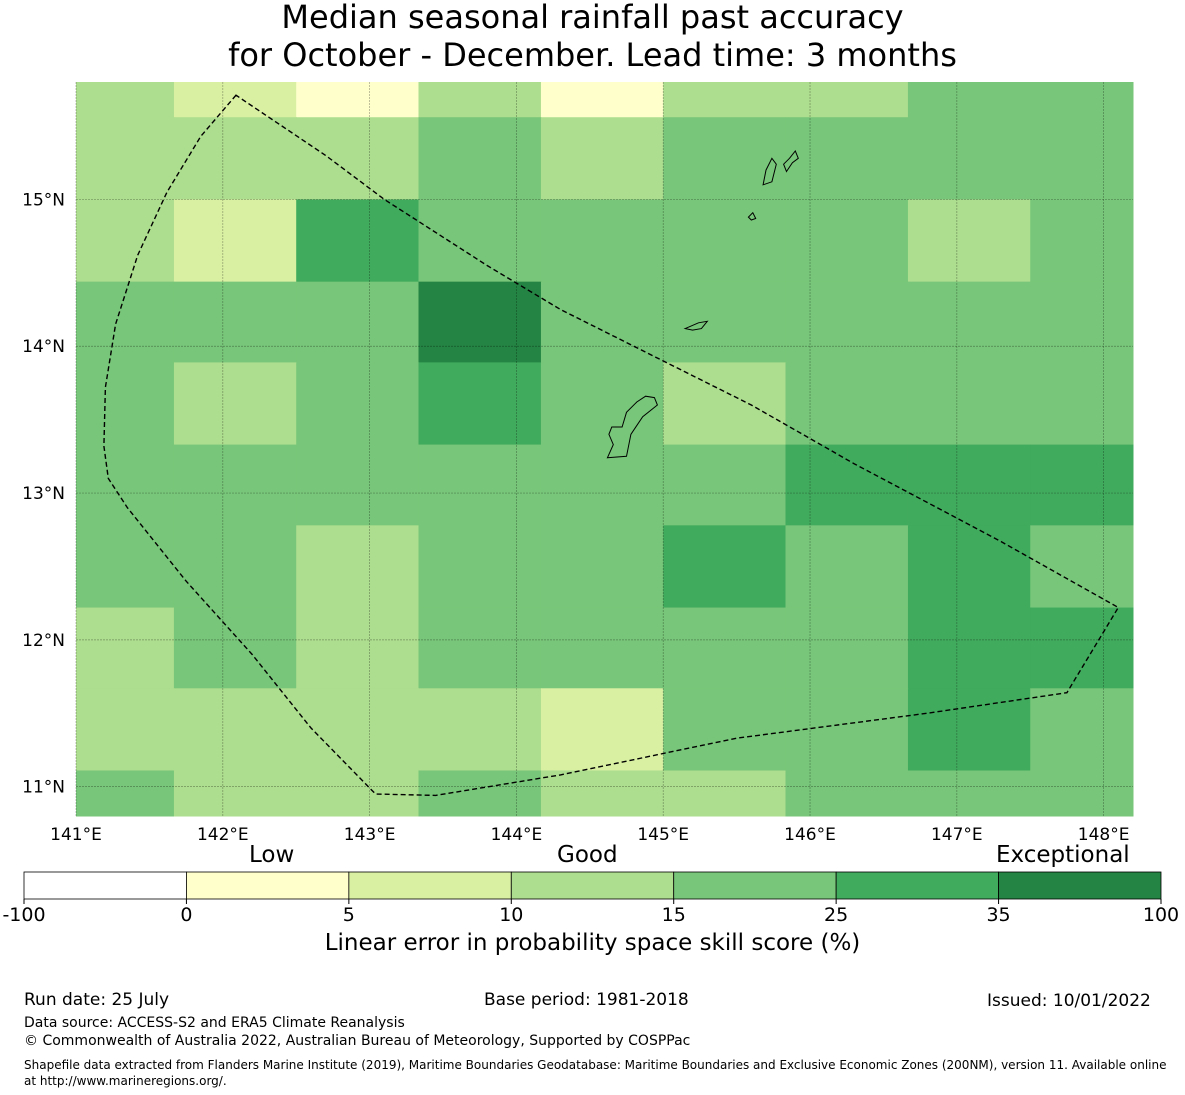 This screenshot has width=1185, height=1095. Describe the element at coordinates (43, 347) in the screenshot. I see `lat-tick-label: 14°N` at that location.